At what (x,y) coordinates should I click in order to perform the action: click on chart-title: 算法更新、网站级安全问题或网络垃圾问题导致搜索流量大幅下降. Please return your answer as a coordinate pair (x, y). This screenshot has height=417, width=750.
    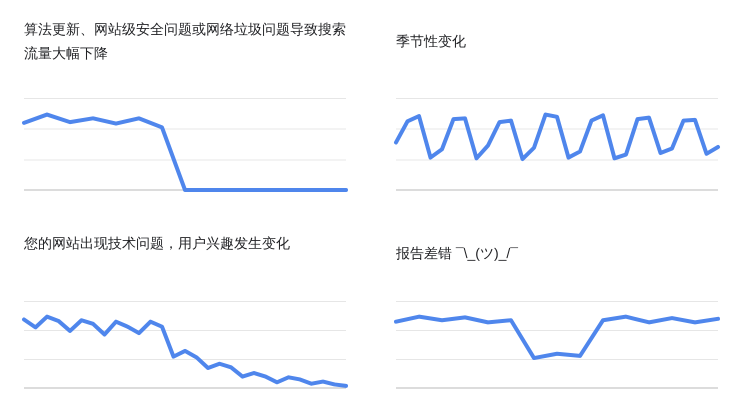
    Looking at the image, I should click on (185, 41).